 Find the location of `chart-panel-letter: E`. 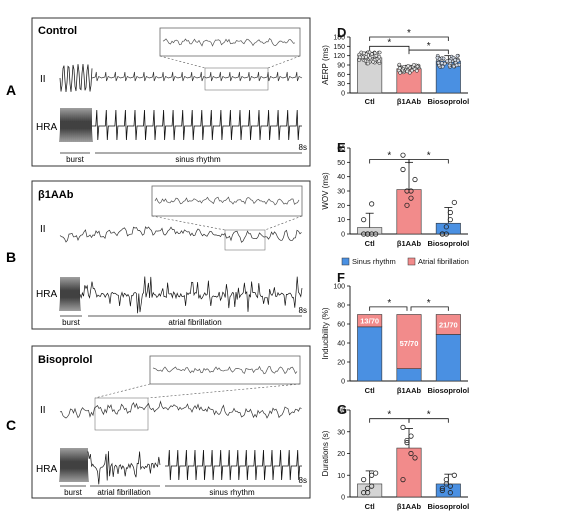

chart-panel-letter: E is located at coordinates (341, 147).